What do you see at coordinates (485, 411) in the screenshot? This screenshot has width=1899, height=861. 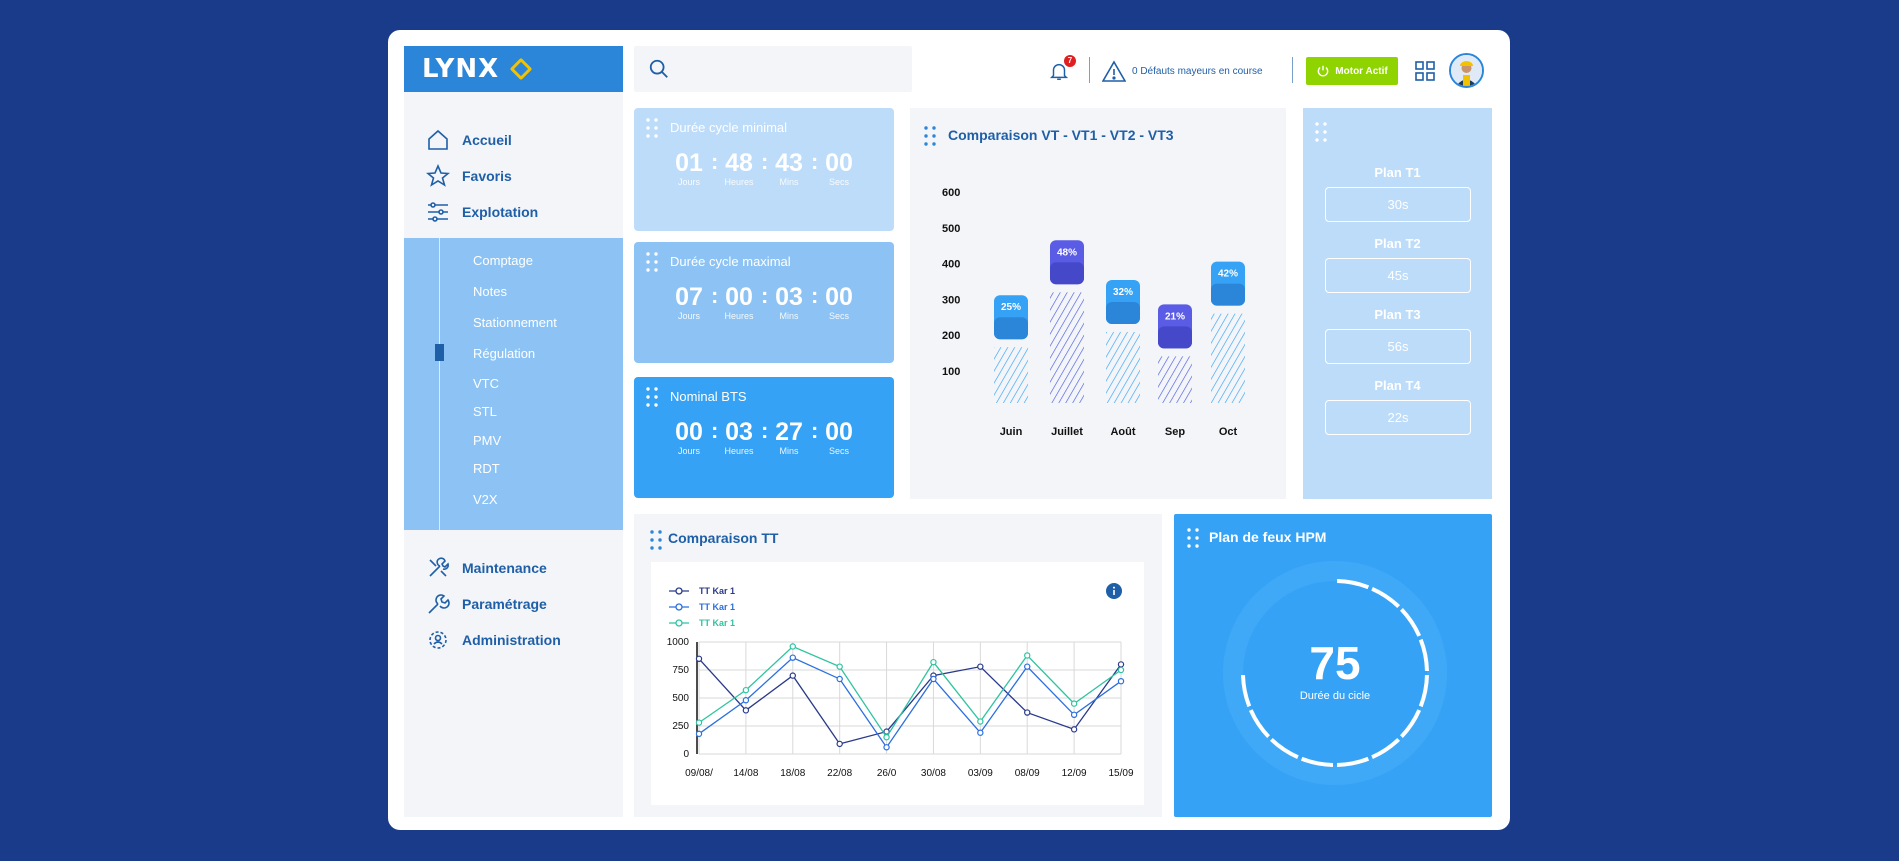 I see `submenu-item-stl: STL` at bounding box center [485, 411].